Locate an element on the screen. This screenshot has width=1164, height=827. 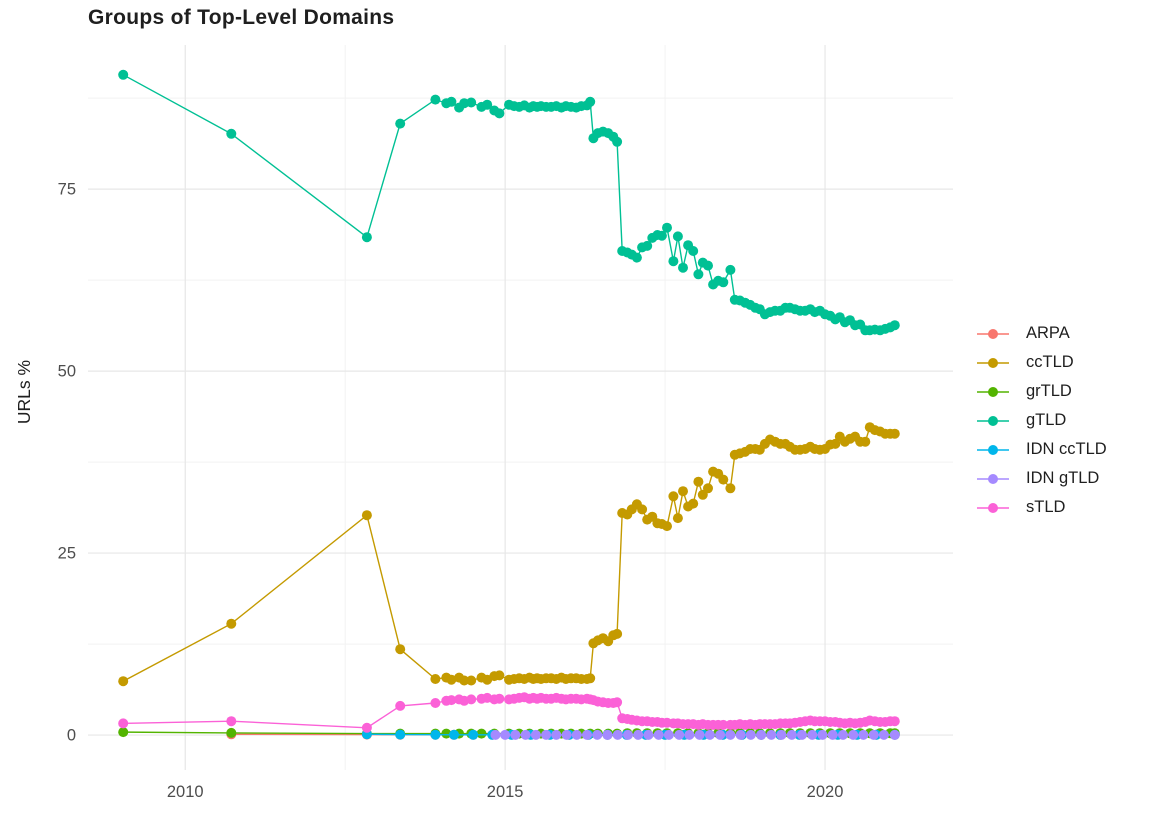
legend-key-icon-idn-cctld is located at coordinates (993, 449).